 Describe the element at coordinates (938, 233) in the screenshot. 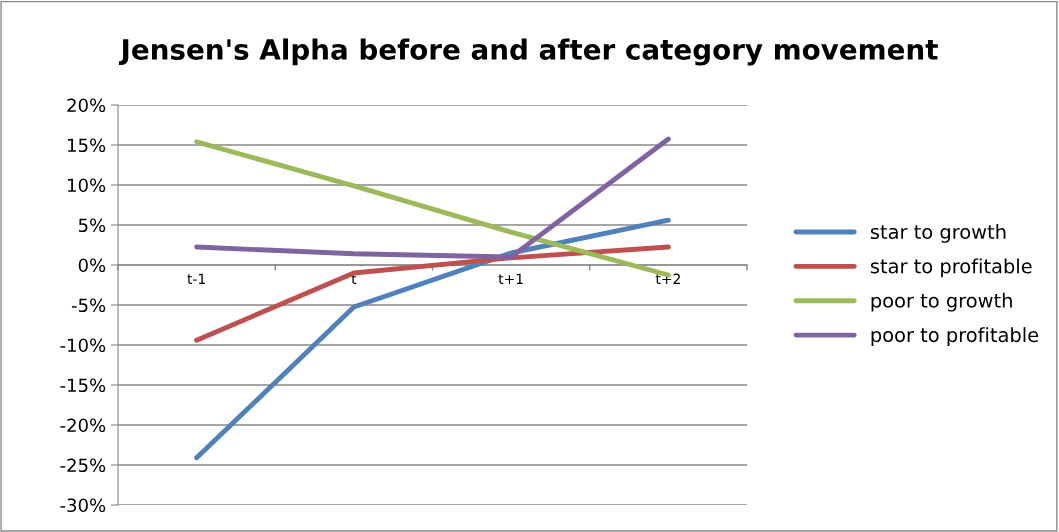

I see `legend-label: star to growth` at that location.